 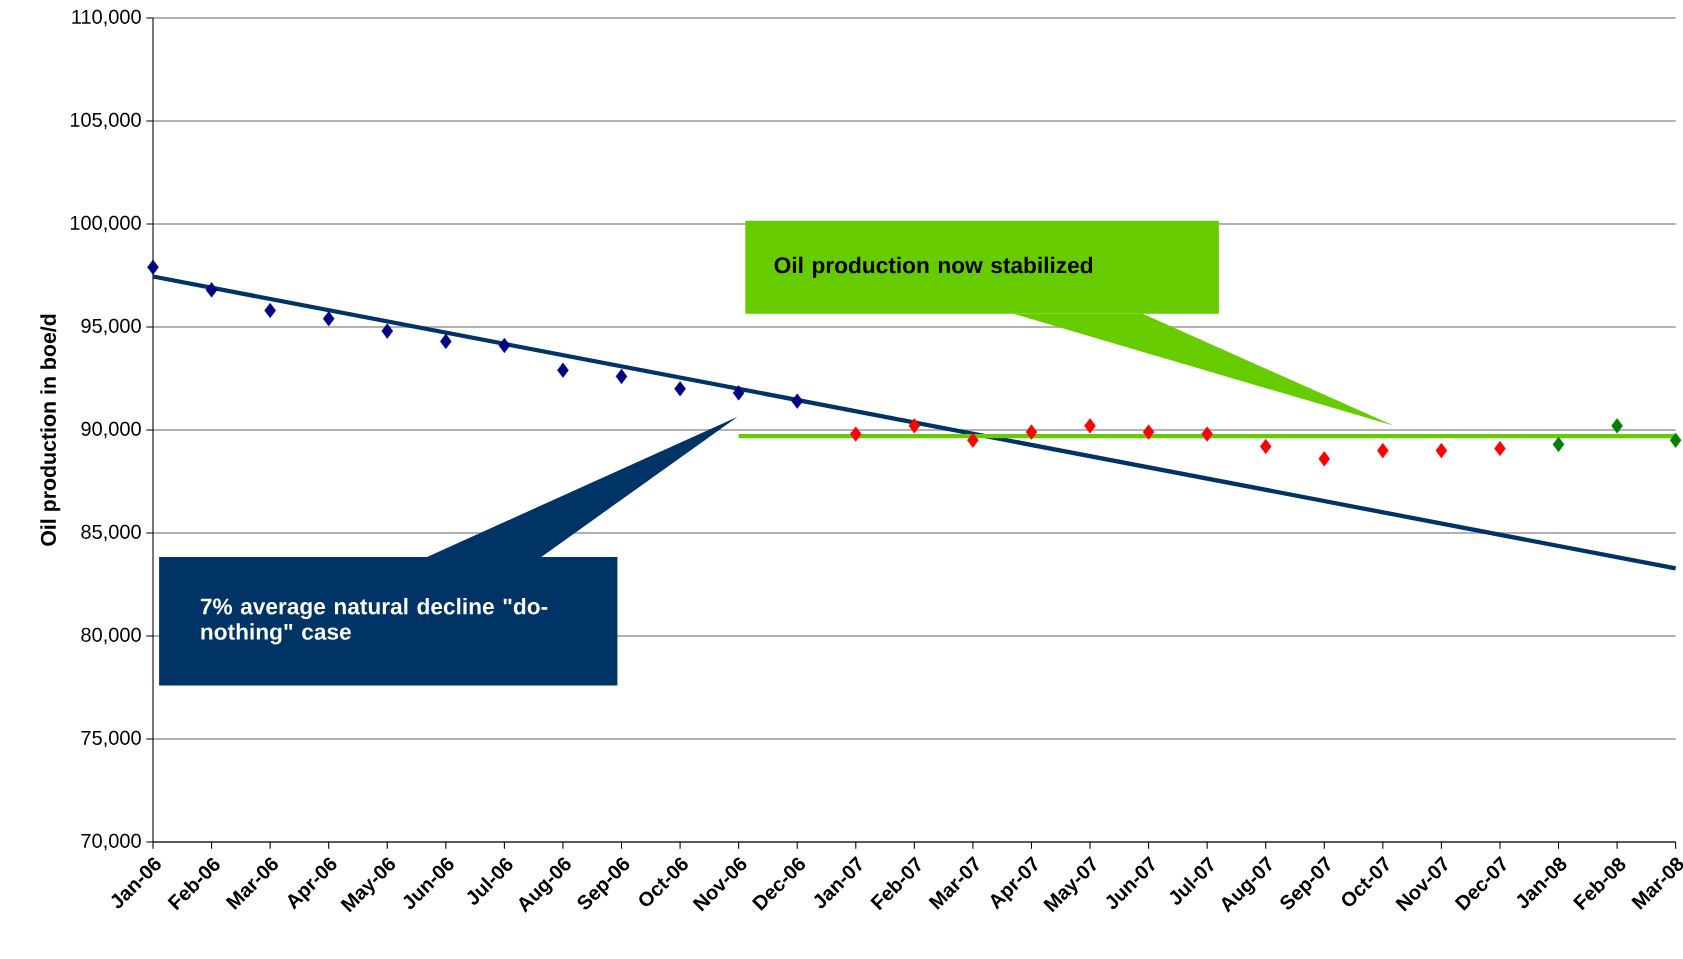 What do you see at coordinates (111, 842) in the screenshot?
I see `y-tick-label: 70,000` at bounding box center [111, 842].